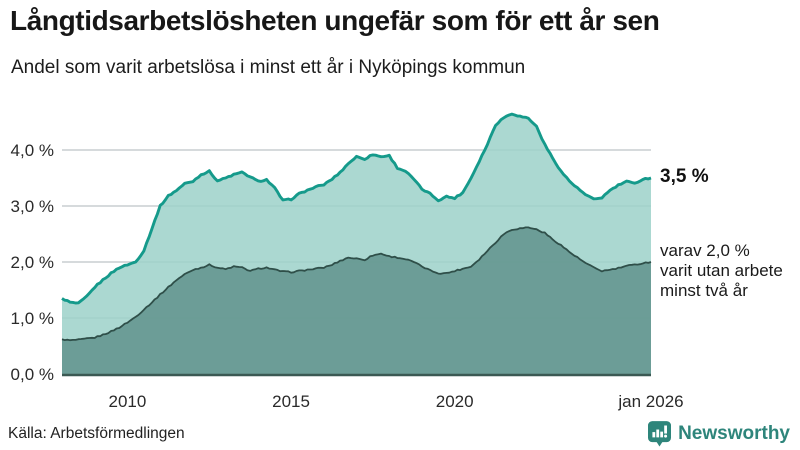 The height and width of the screenshot is (450, 800). What do you see at coordinates (96, 433) in the screenshot?
I see `source-note: Källa: Arbetsförmedlingen` at bounding box center [96, 433].